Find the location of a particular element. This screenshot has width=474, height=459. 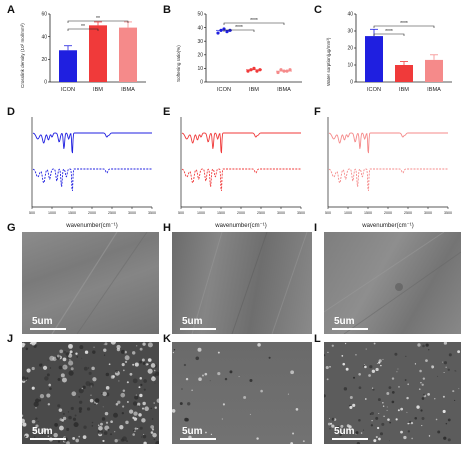

chart-c-ytick-label: 40 is located at coordinates (350, 15).